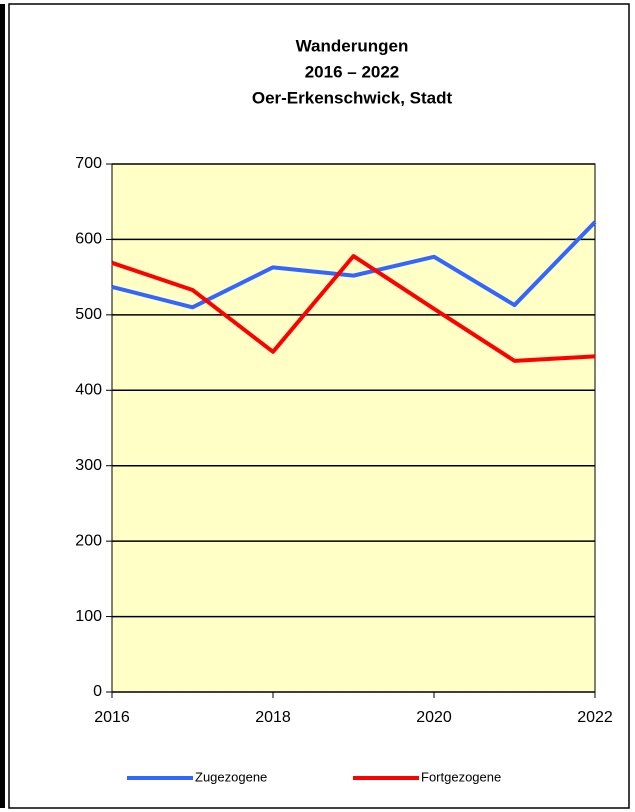  What do you see at coordinates (88, 616) in the screenshot?
I see `y-tick-label: 100` at bounding box center [88, 616].